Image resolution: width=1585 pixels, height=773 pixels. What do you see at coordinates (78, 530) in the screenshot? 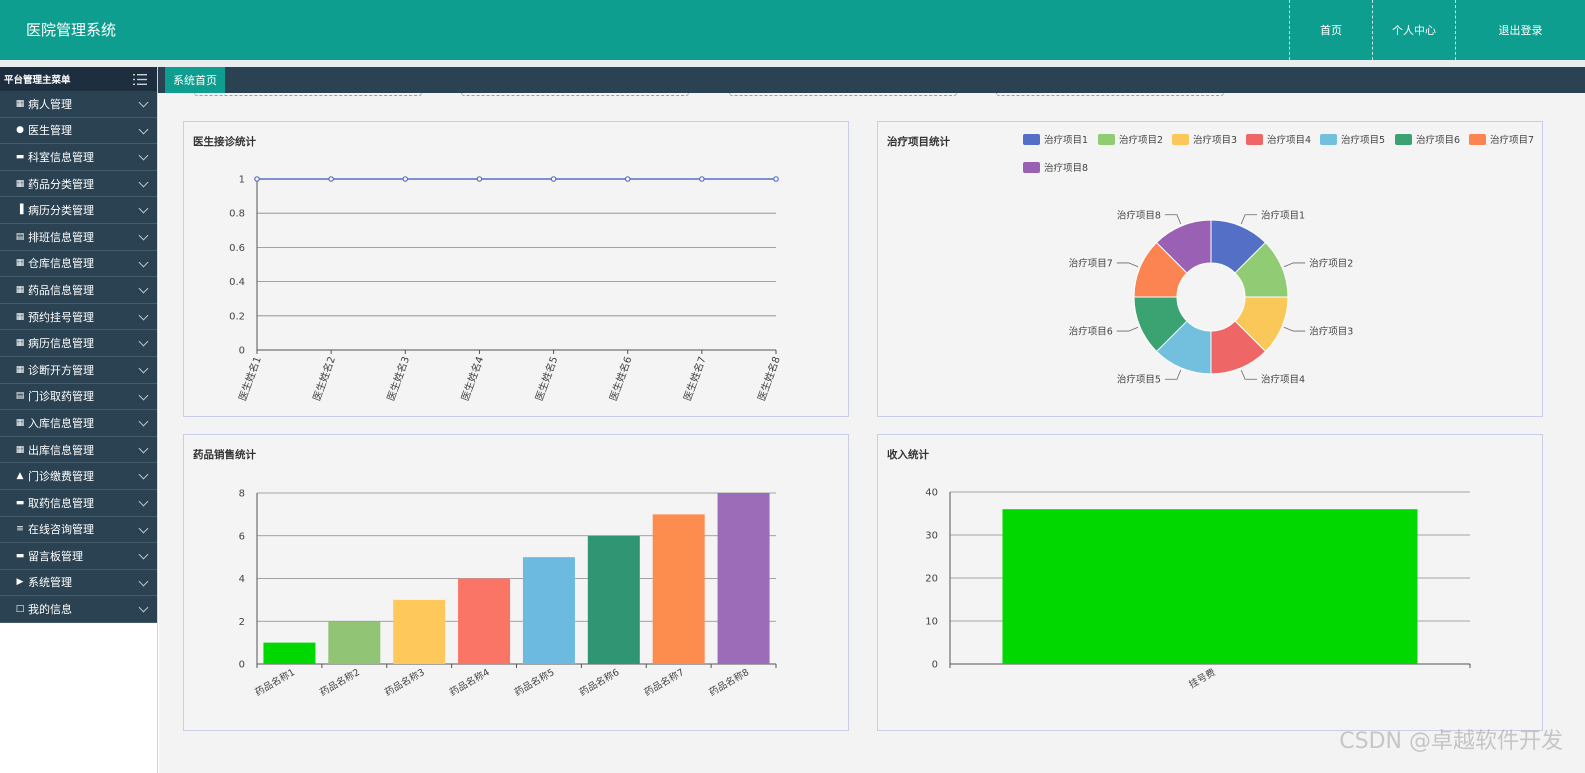
I see `sidebar-item: ≡ 在线咨询管理` at bounding box center [78, 530].